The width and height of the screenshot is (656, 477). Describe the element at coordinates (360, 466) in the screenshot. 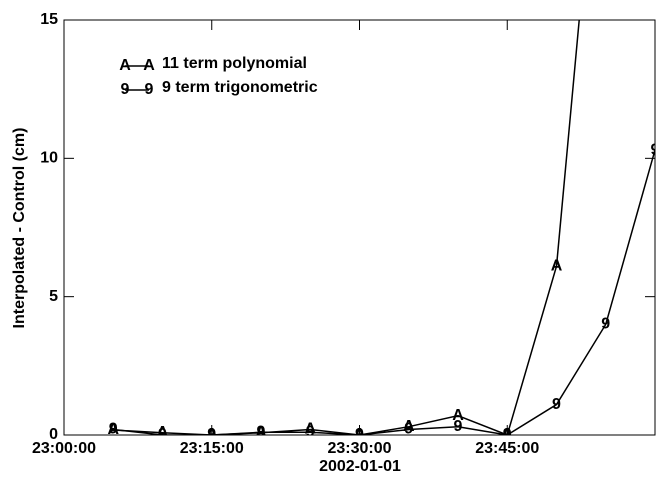

I see `x-axis-label: 2002-01-01` at that location.